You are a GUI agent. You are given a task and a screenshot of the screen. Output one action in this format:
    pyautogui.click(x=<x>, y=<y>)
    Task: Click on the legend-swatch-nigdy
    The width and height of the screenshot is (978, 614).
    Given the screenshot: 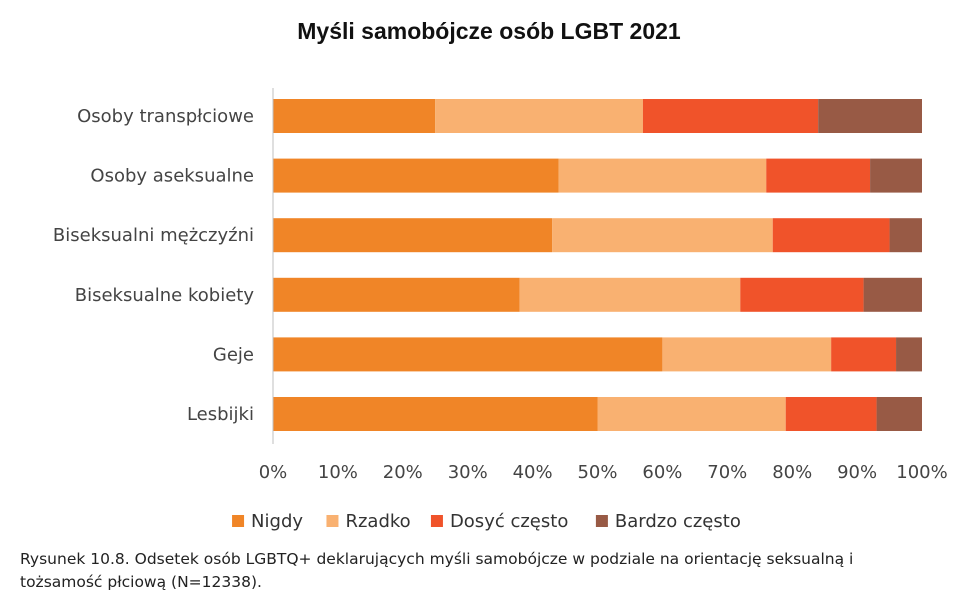 What is the action you would take?
    pyautogui.click(x=238, y=521)
    